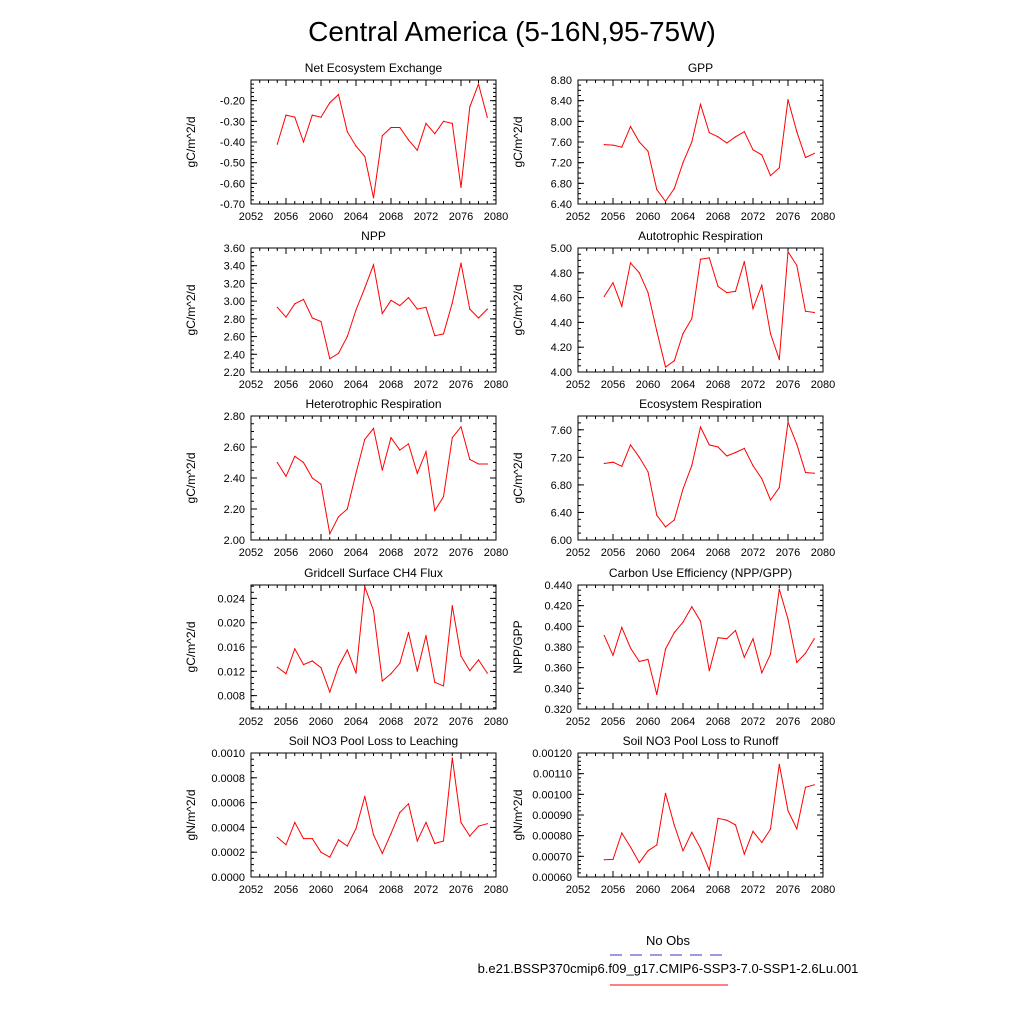 This screenshot has width=1024, height=1024. Describe the element at coordinates (373, 404) in the screenshot. I see `panel-title: Heterotrophic Respiration` at that location.